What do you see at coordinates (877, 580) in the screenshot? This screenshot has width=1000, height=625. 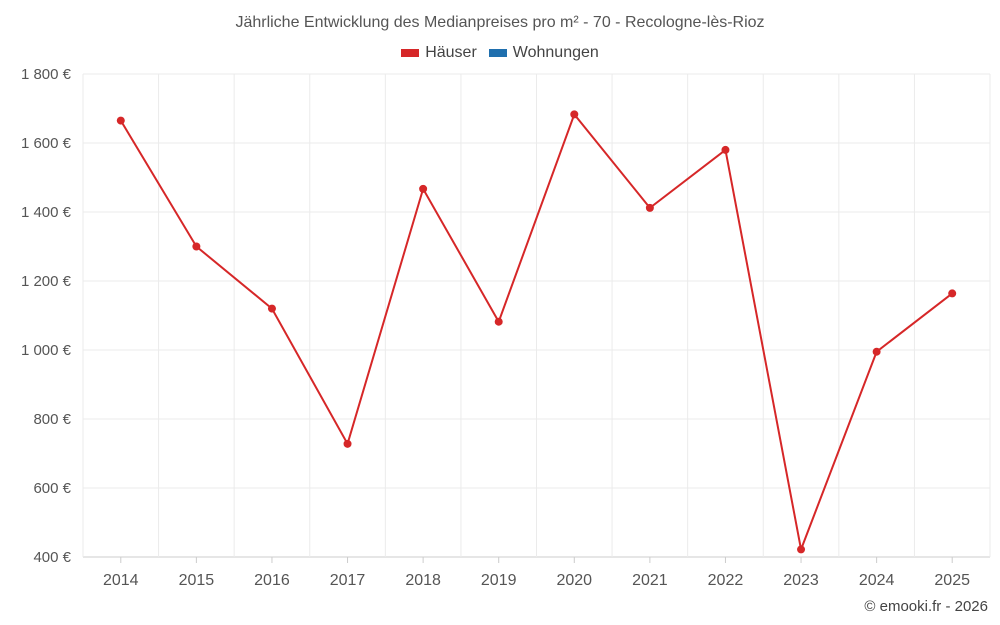 I see `x-tick-label: 2024` at bounding box center [877, 580].